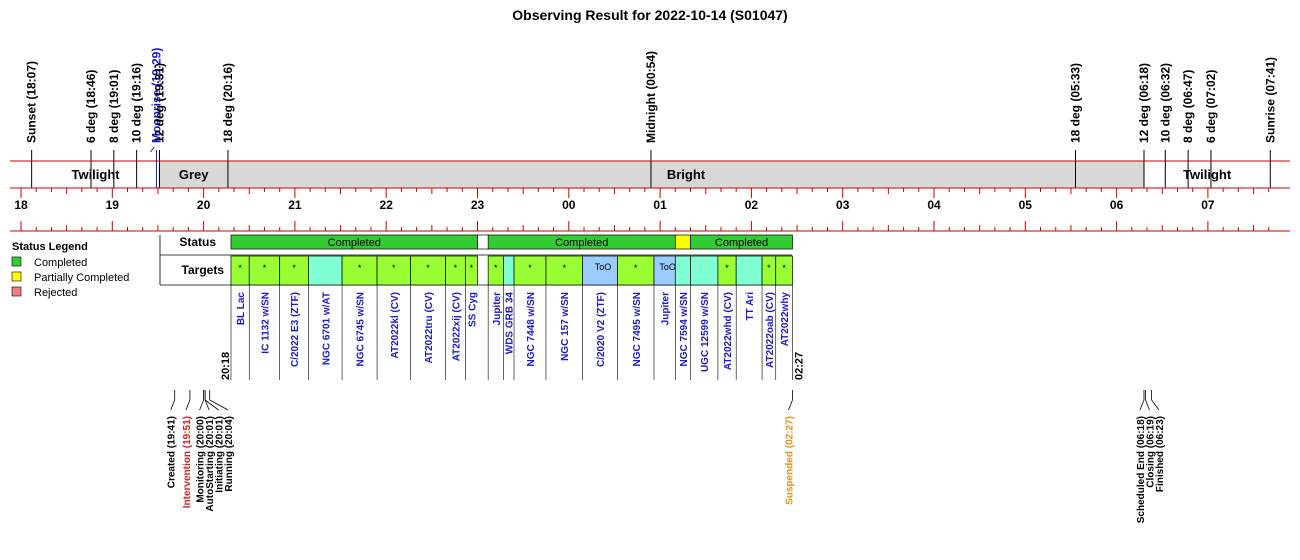 The width and height of the screenshot is (1300, 560). What do you see at coordinates (1117, 205) in the screenshot?
I see `hour-tick-label-06: 06` at bounding box center [1117, 205].